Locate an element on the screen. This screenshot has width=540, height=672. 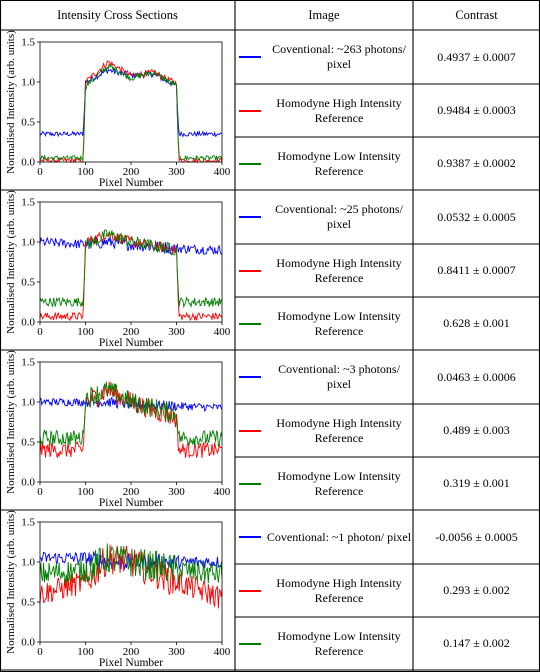
contrast-value: 0.628 ± 0.001 is located at coordinates (476, 323).